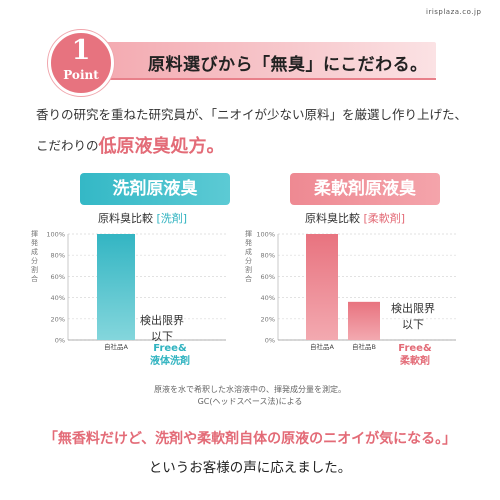 This screenshot has width=500, height=500. What do you see at coordinates (250, 468) in the screenshot?
I see `closing-line: というお客様の声に応えました。` at bounding box center [250, 468].